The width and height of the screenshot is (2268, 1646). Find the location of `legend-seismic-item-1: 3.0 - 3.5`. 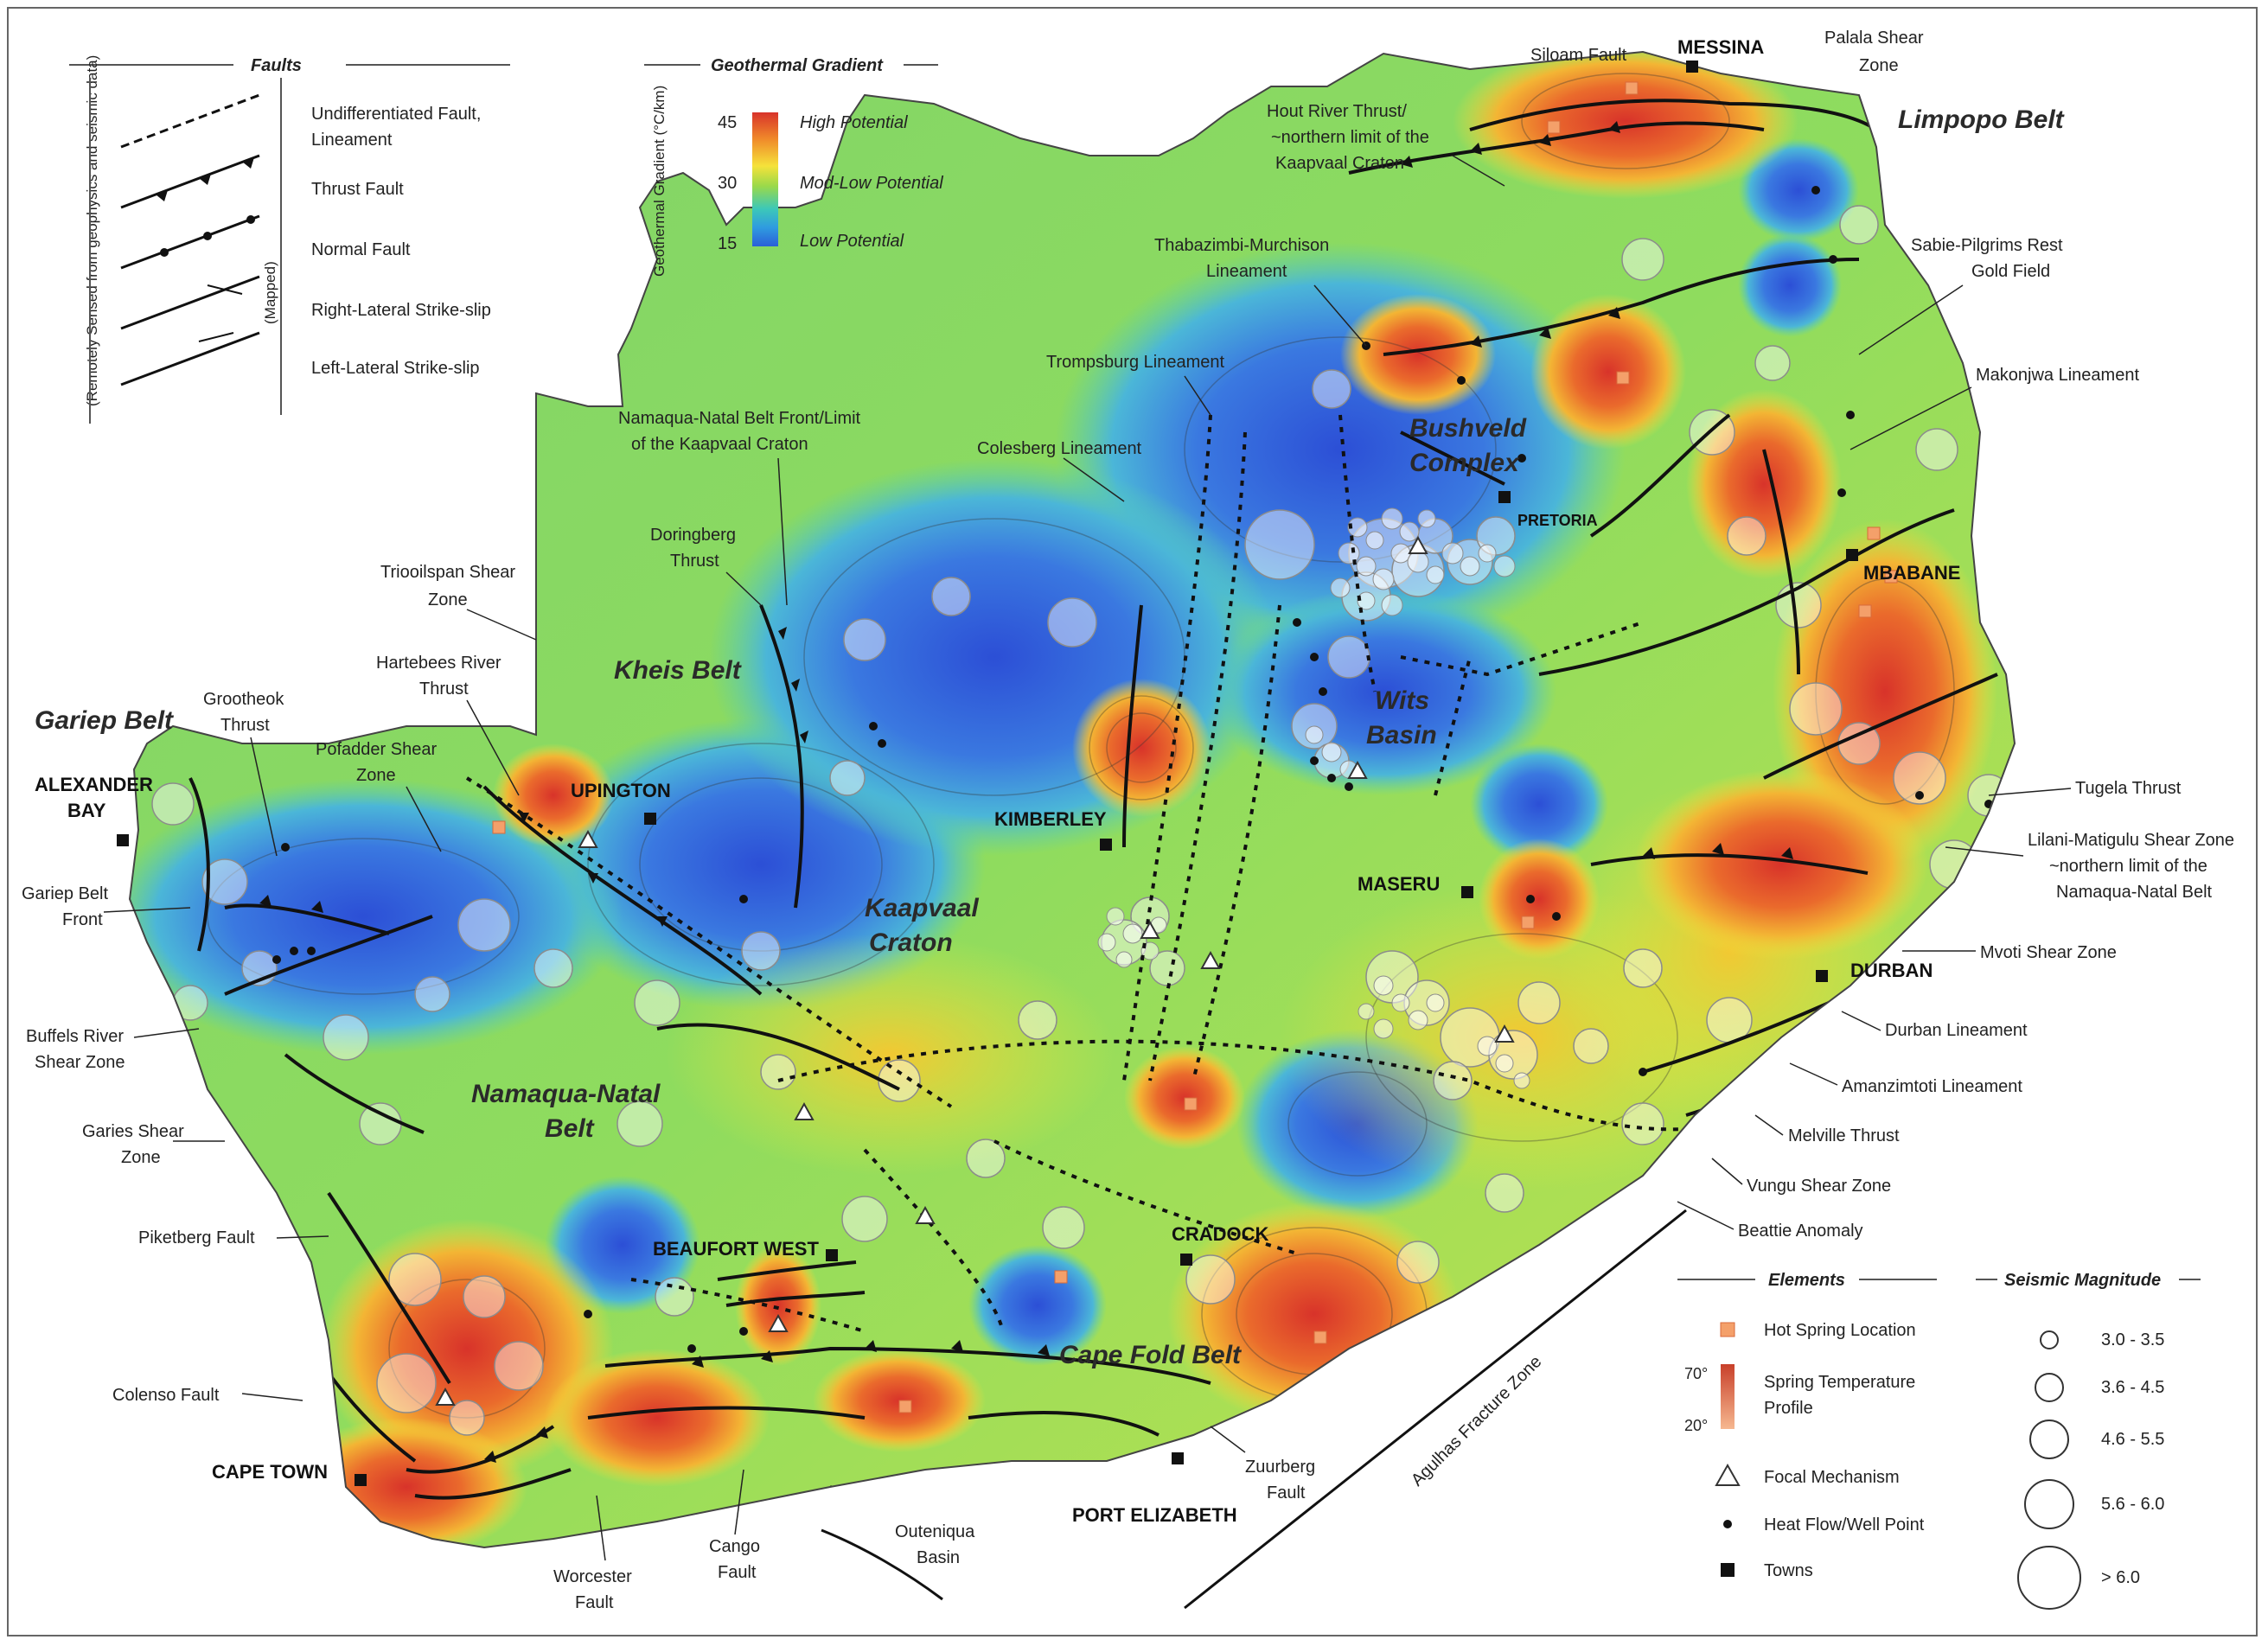

legend-seismic-item-1: 3.0 - 3.5 is located at coordinates (2132, 1339).